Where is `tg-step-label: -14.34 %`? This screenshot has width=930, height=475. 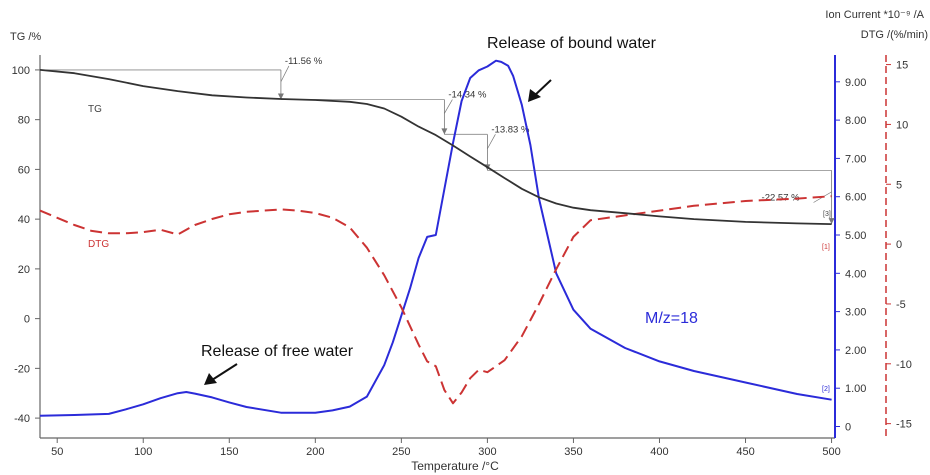 tg-step-label: -14.34 % is located at coordinates (467, 95).